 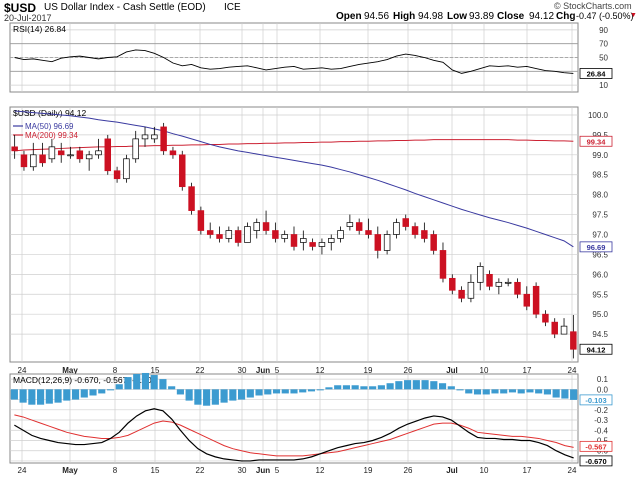 I want to click on price-tick-label: 99.5, so click(x=600, y=135).